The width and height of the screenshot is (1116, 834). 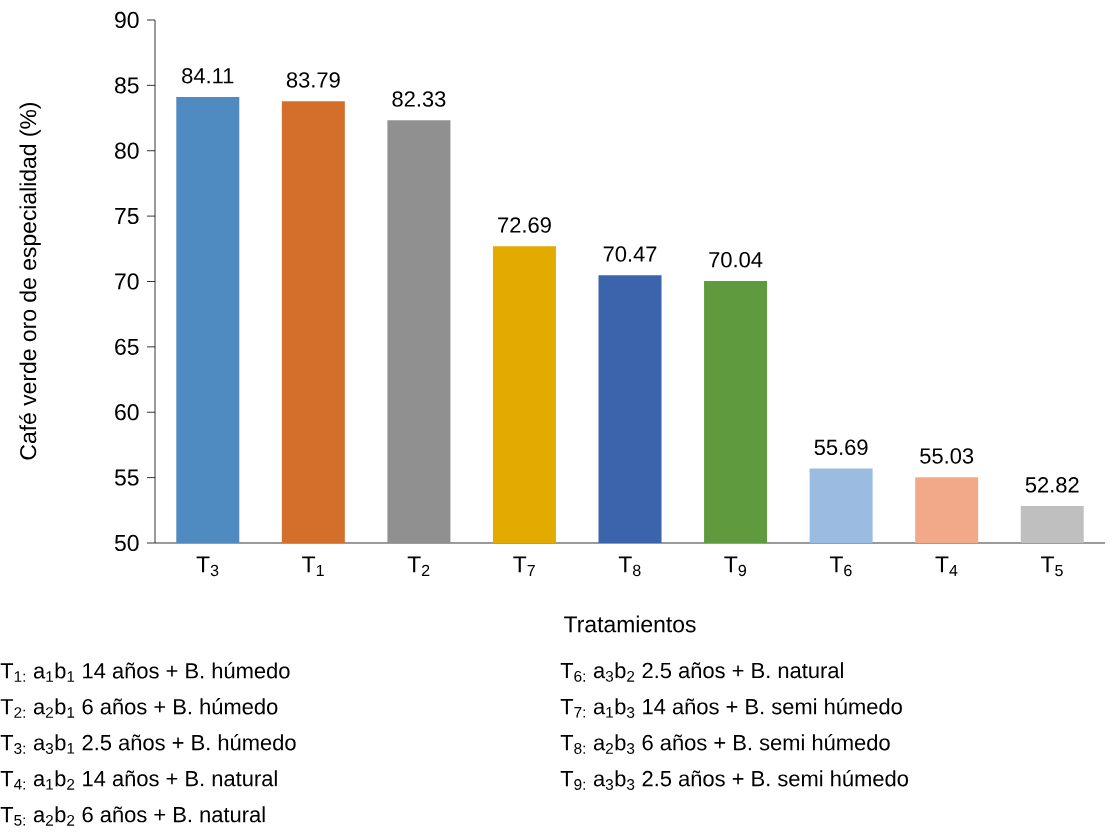 What do you see at coordinates (127, 216) in the screenshot?
I see `y-tick-label: 75` at bounding box center [127, 216].